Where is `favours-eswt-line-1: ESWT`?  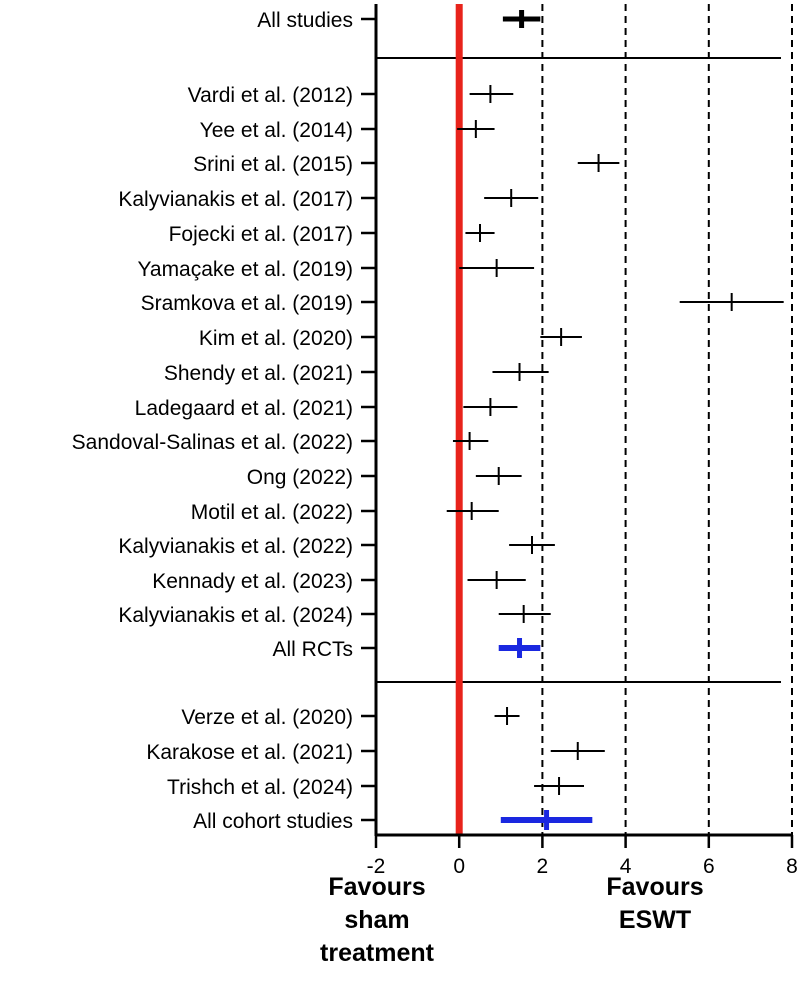
favours-eswt-line-1: ESWT is located at coordinates (655, 920).